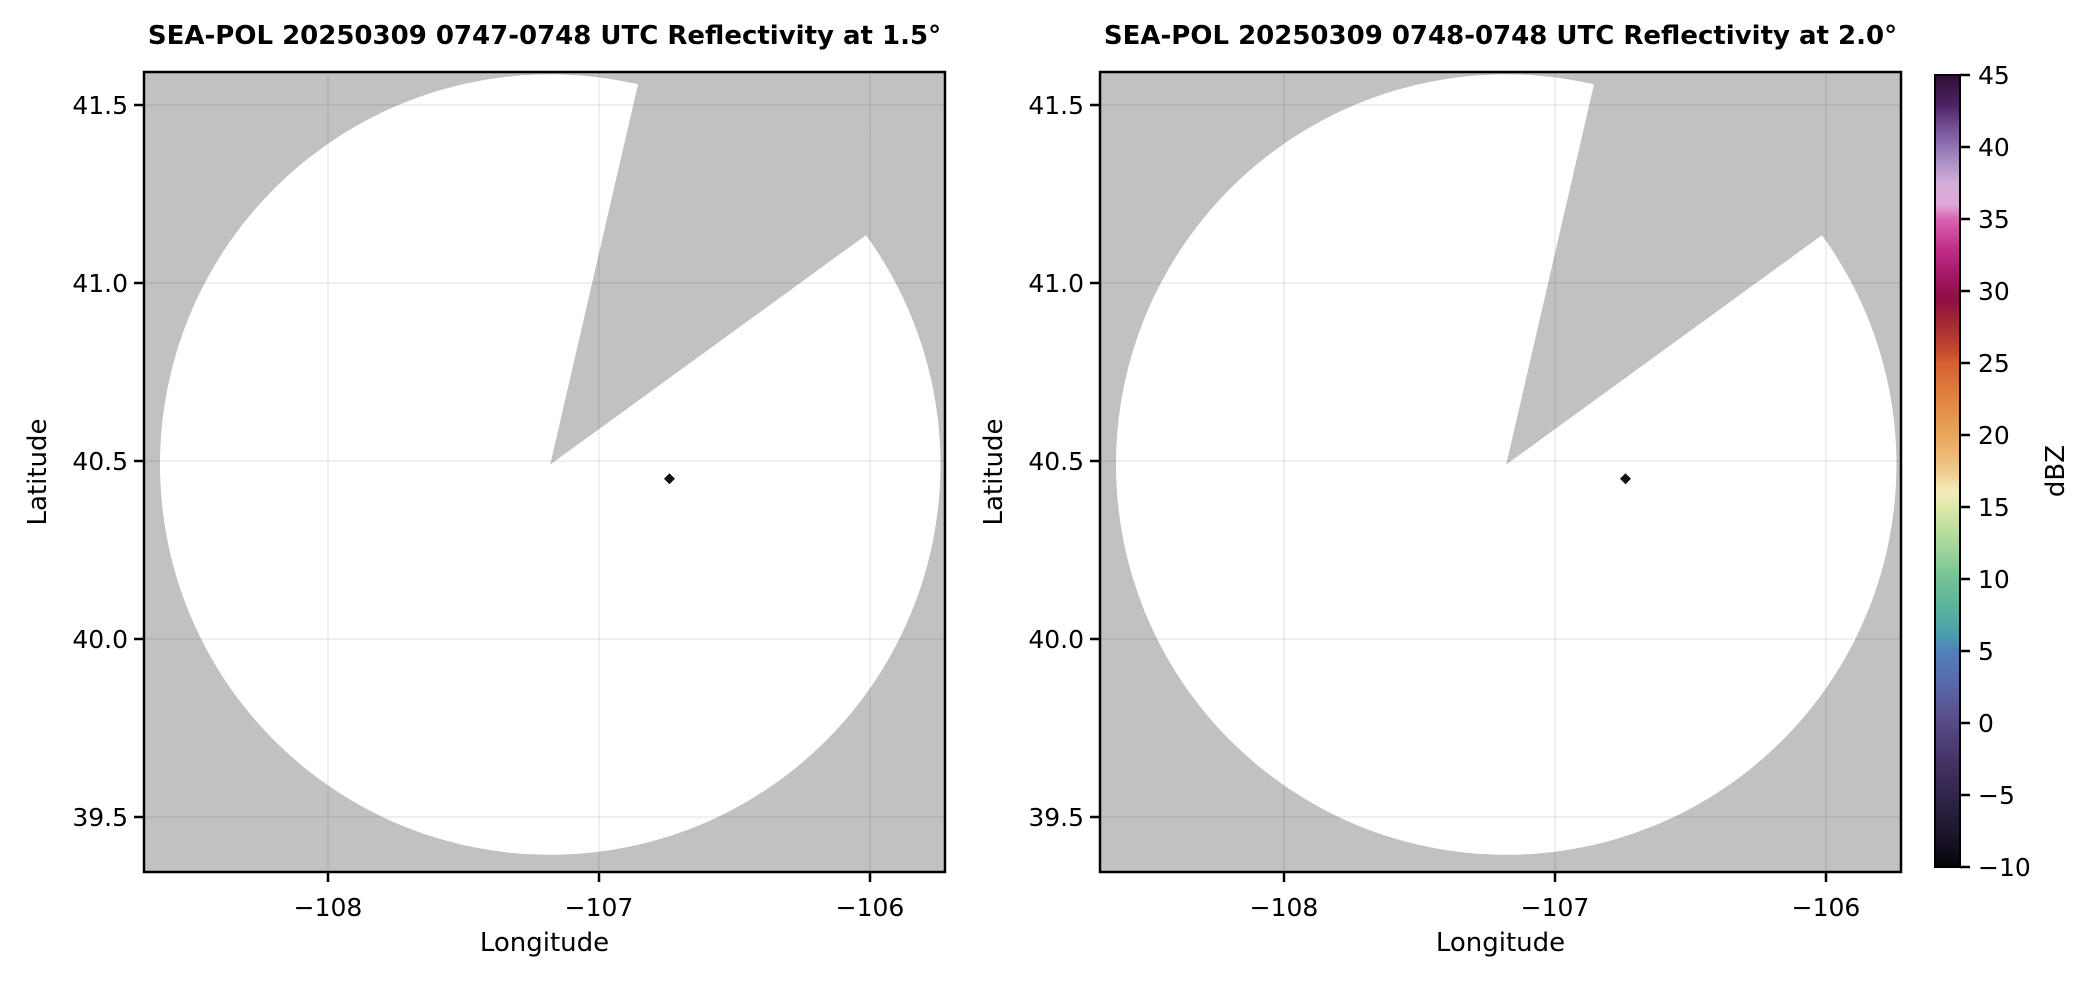 The height and width of the screenshot is (990, 2096). I want to click on colorbar-tick-label: 20, so click(1994, 435).